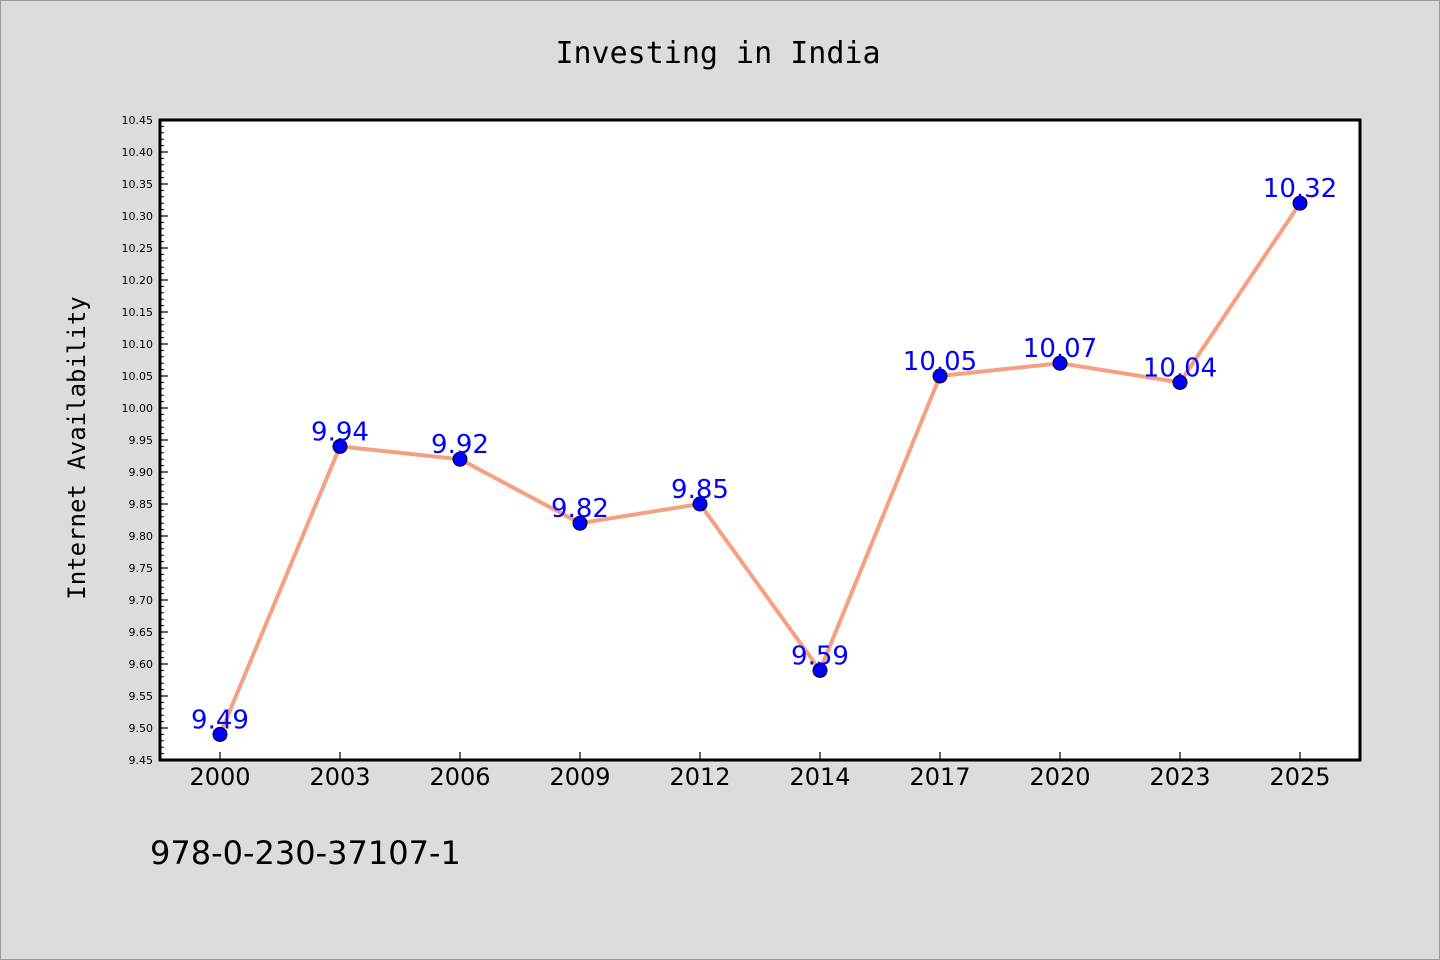 The image size is (1440, 960). Describe the element at coordinates (138, 184) in the screenshot. I see `y-tick-label: 10.35` at that location.